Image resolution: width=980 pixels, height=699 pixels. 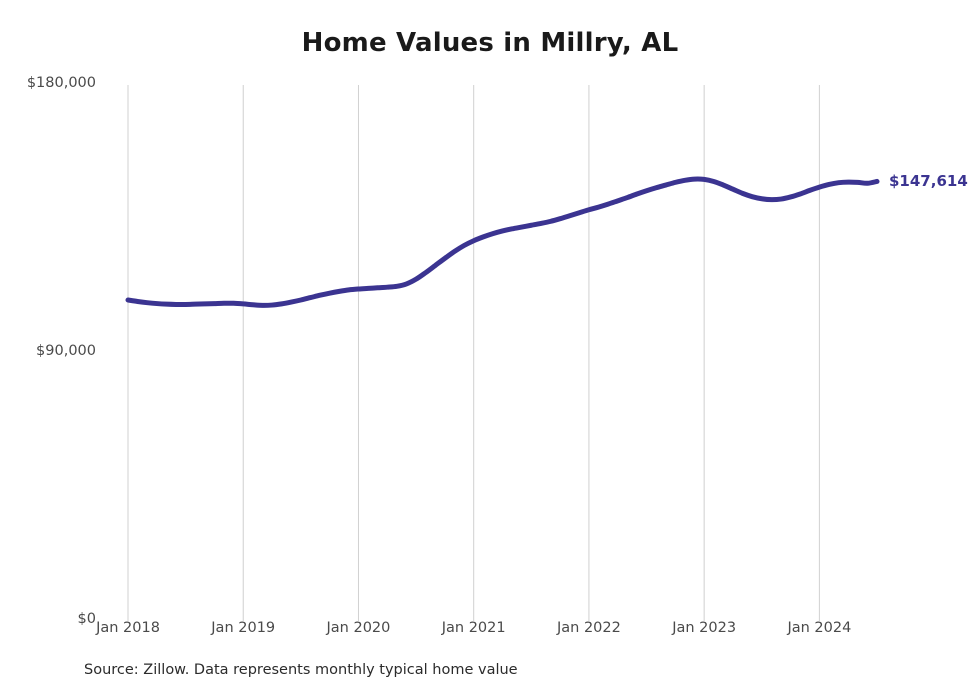 What do you see at coordinates (502, 242) in the screenshot?
I see `home-value-line` at bounding box center [502, 242].